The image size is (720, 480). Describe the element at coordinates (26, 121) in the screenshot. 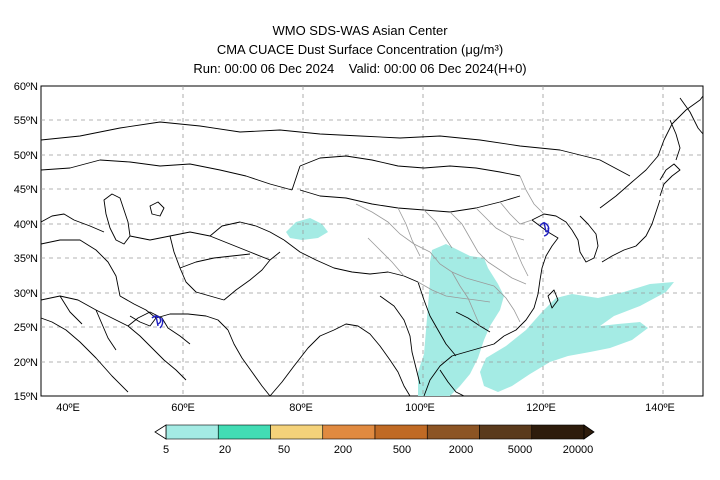

I see `lat-label: 55ºN` at that location.